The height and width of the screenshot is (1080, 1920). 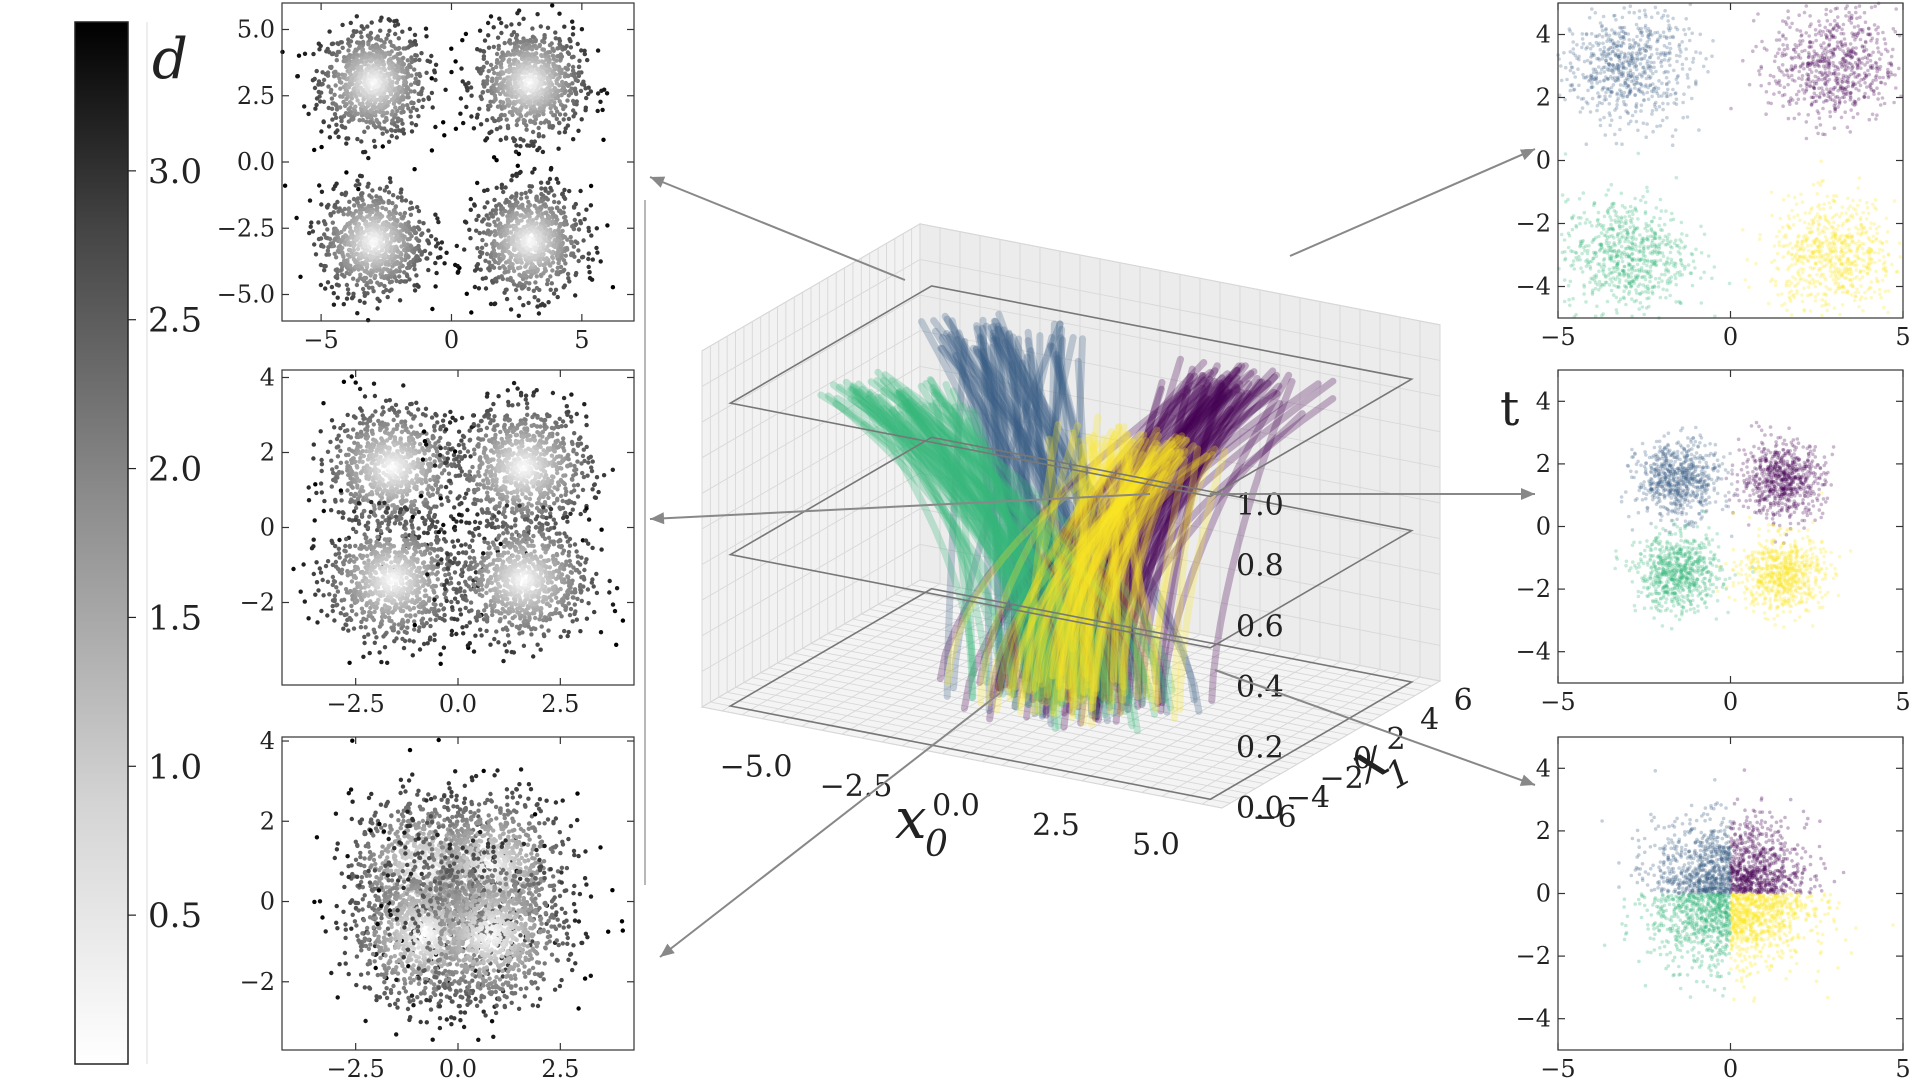 I want to click on left-top-scatter: −5 0 55.02.50.0−2.5−5.0, so click(x=426, y=178).